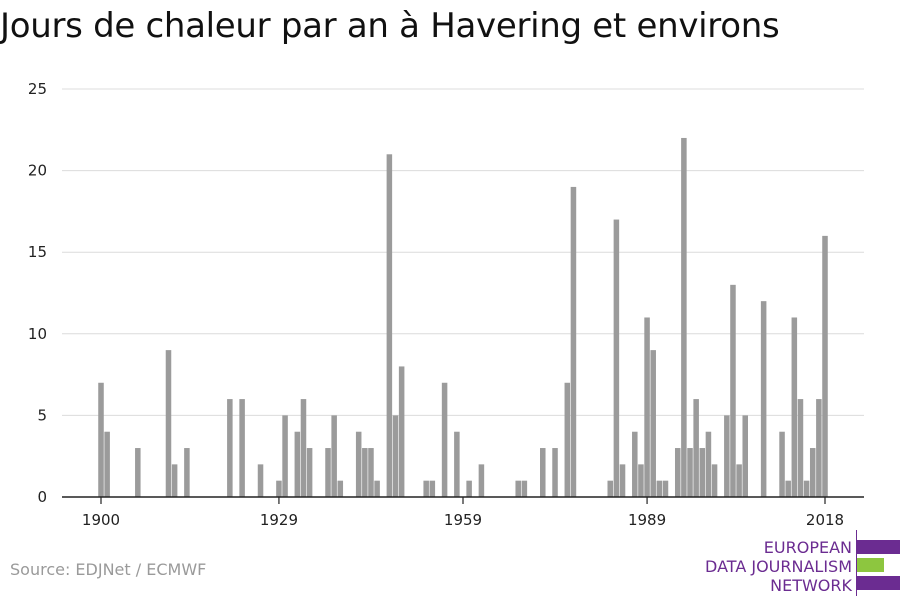 This screenshot has height=600, width=900. I want to click on logo-divider, so click(856, 563).